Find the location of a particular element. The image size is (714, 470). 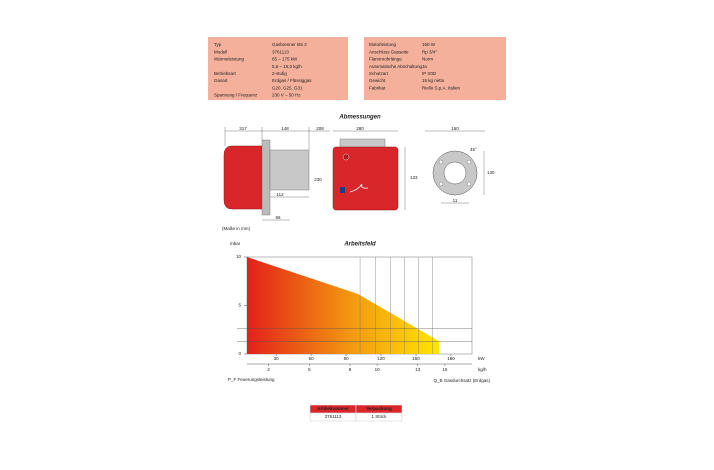

table-cell-text: 3761113 is located at coordinates (333, 416).